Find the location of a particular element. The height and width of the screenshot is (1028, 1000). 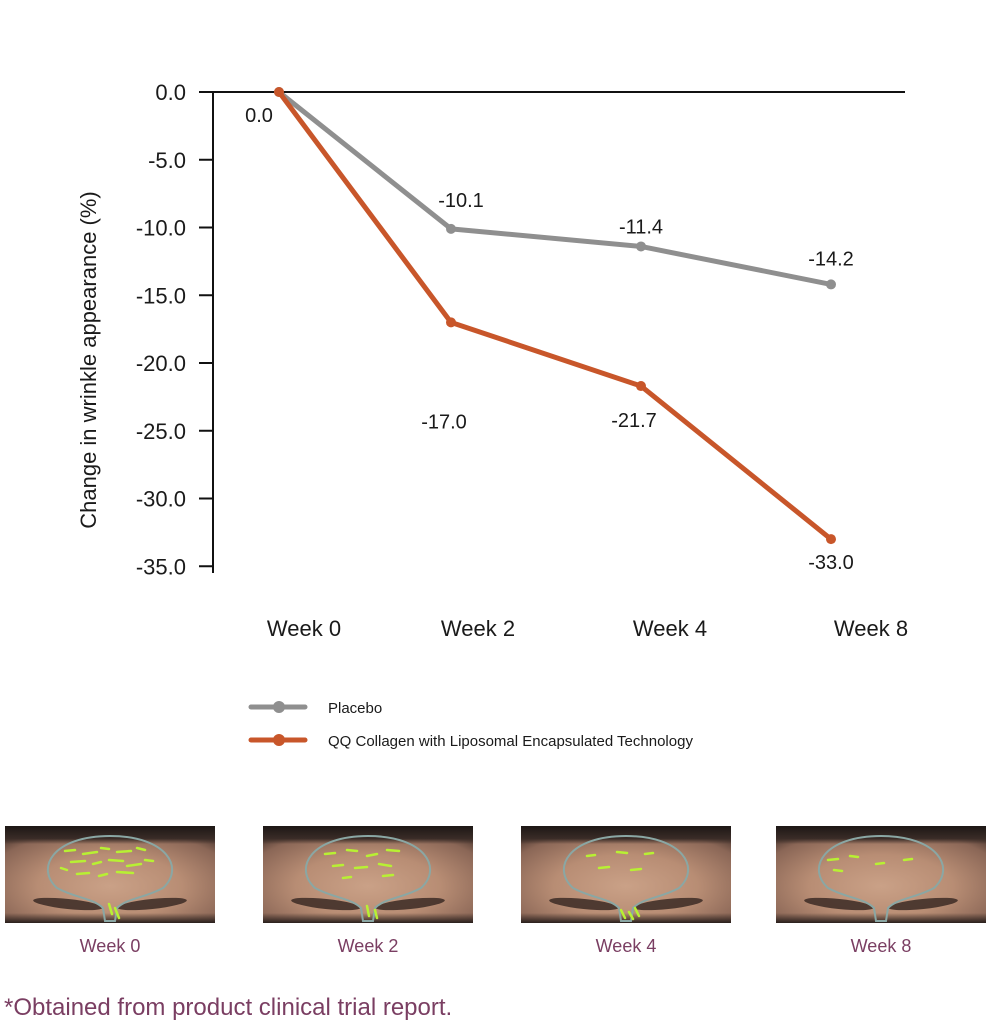

y-tick-label: -25.0 is located at coordinates (161, 431).